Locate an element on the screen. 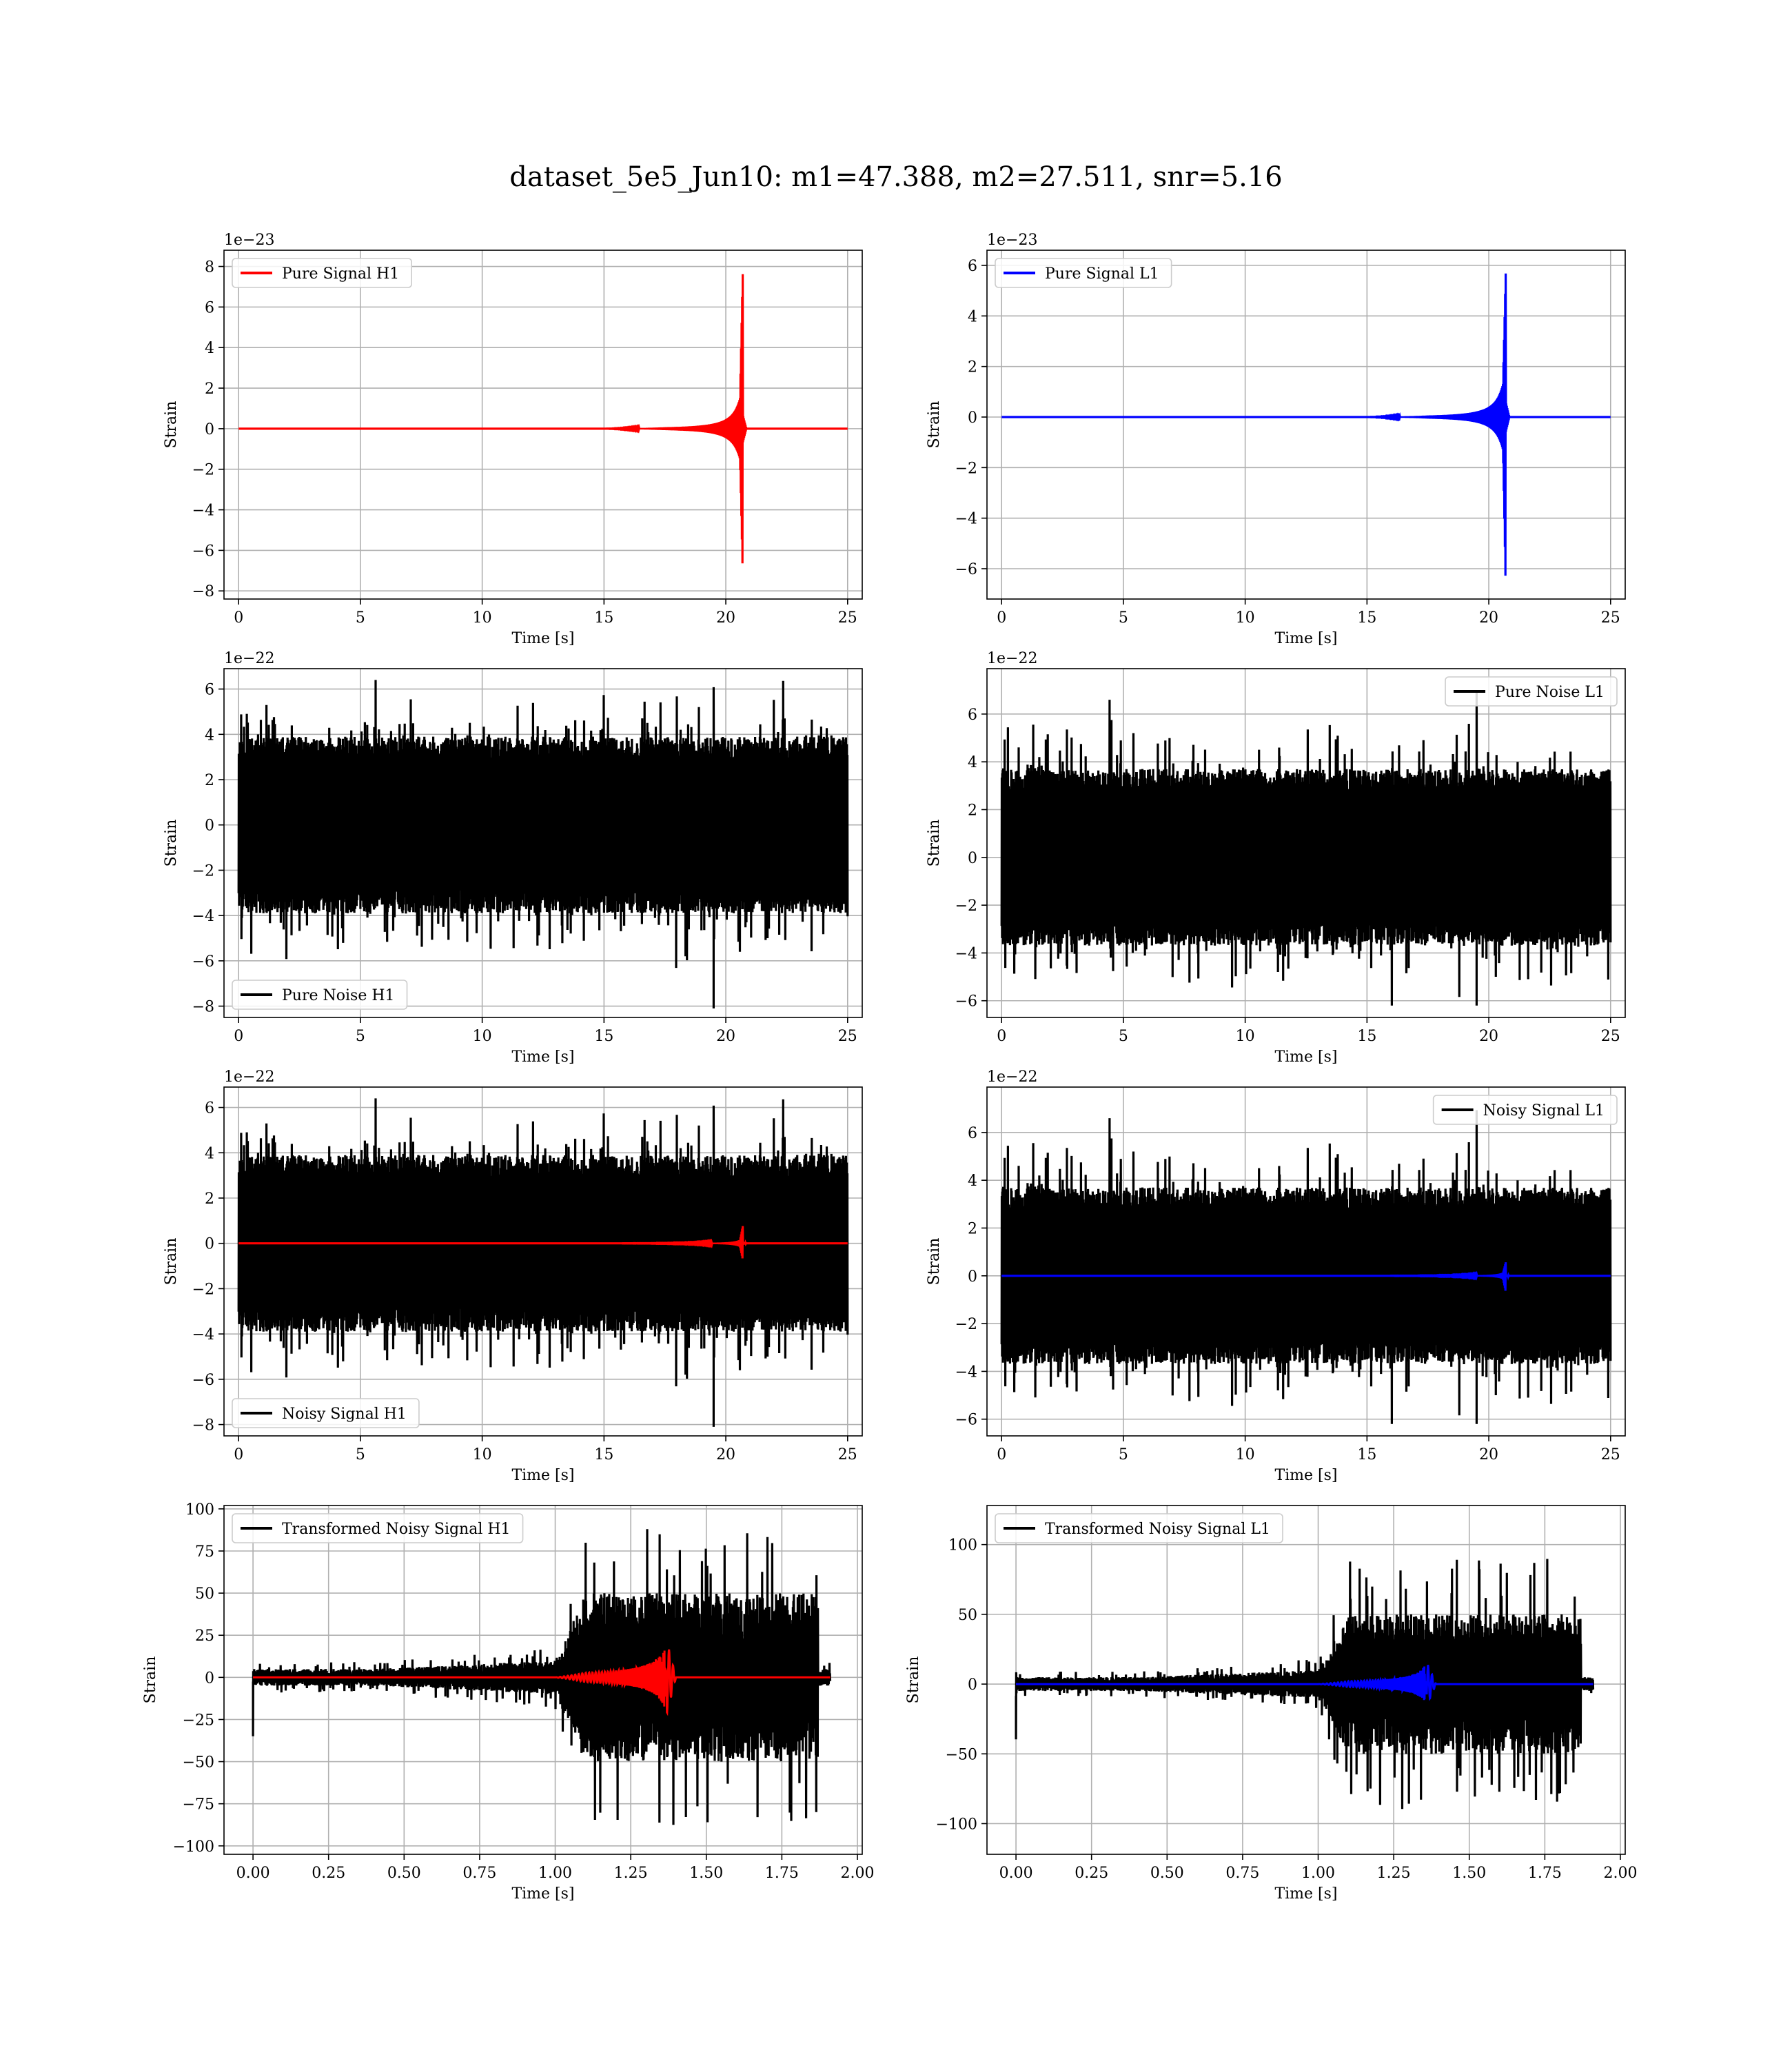 The width and height of the screenshot is (1792, 2068). y-tick-label: −25 is located at coordinates (198, 1720).